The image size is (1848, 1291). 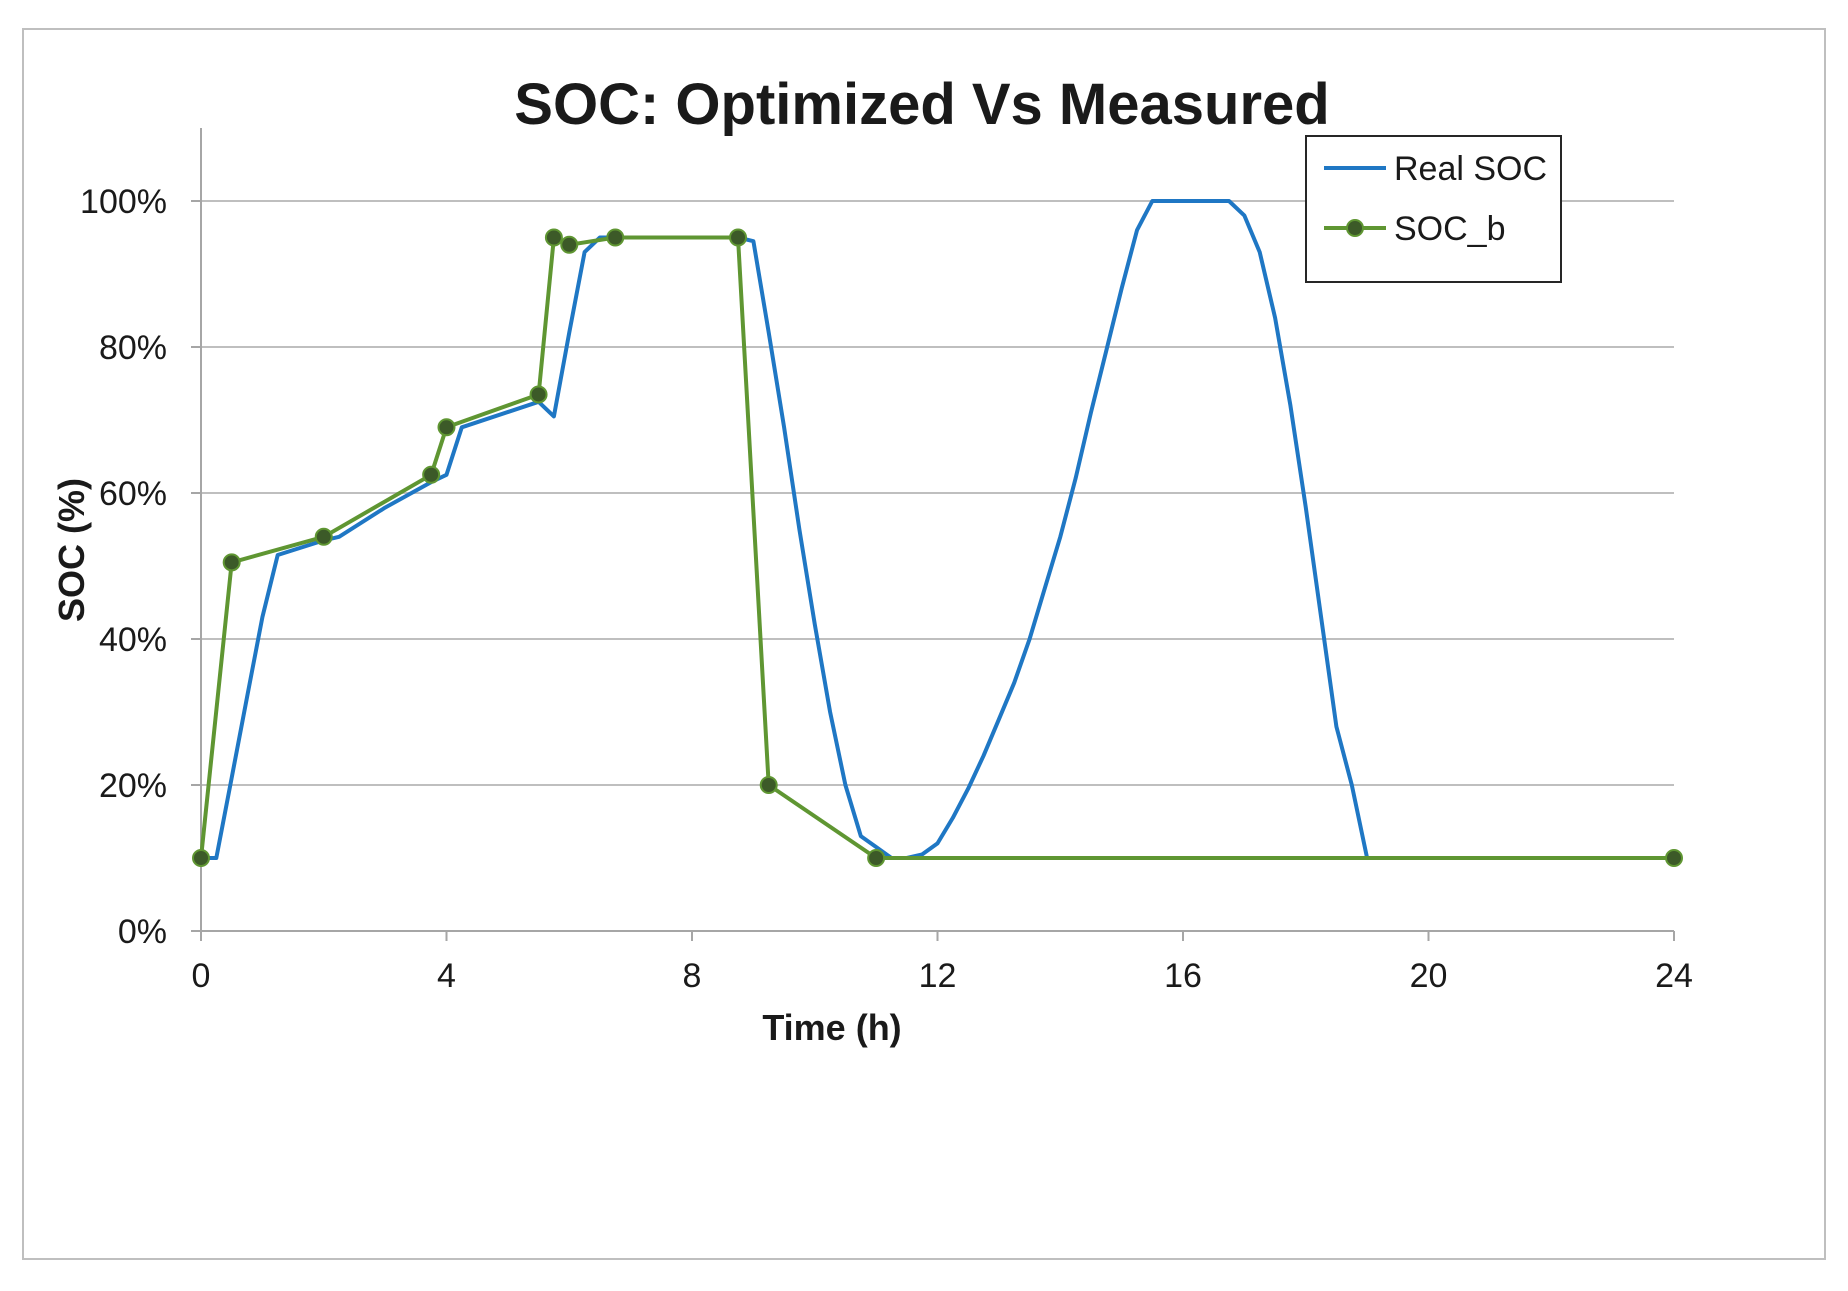 What do you see at coordinates (938, 976) in the screenshot?
I see `x-tick-label: 12` at bounding box center [938, 976].